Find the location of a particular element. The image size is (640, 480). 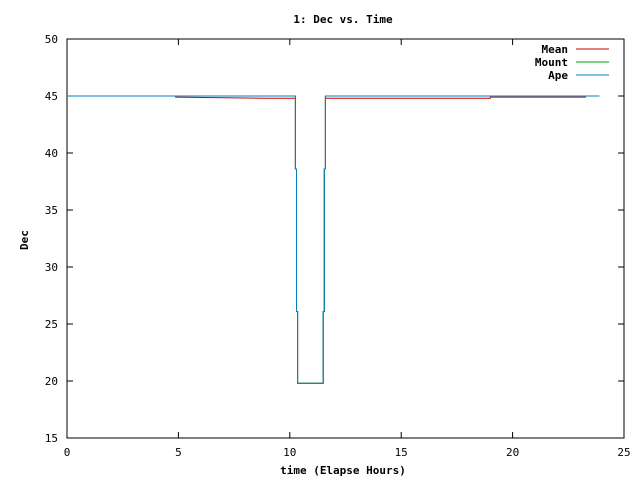

y-tick-label: 45 is located at coordinates (51, 96).